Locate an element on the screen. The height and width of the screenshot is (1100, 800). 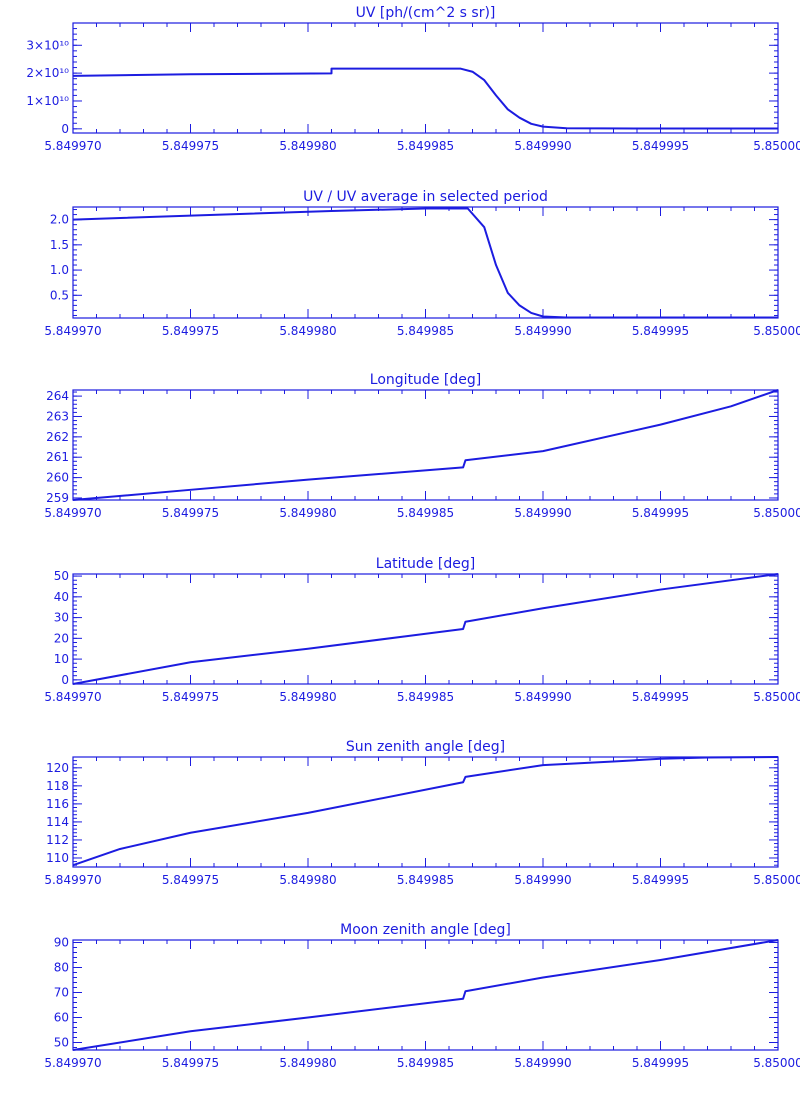
y-tick-label: 262 is located at coordinates (57, 437).